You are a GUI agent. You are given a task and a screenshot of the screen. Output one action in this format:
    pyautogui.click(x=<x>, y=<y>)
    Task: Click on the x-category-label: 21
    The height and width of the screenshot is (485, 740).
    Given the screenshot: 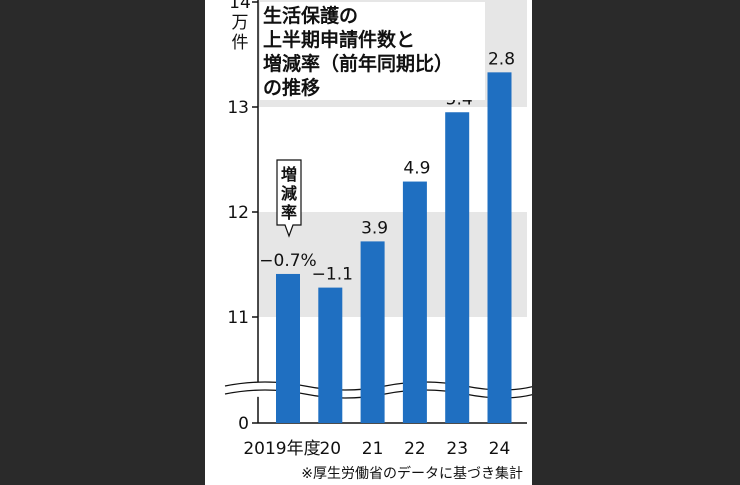 What is the action you would take?
    pyautogui.click(x=373, y=449)
    